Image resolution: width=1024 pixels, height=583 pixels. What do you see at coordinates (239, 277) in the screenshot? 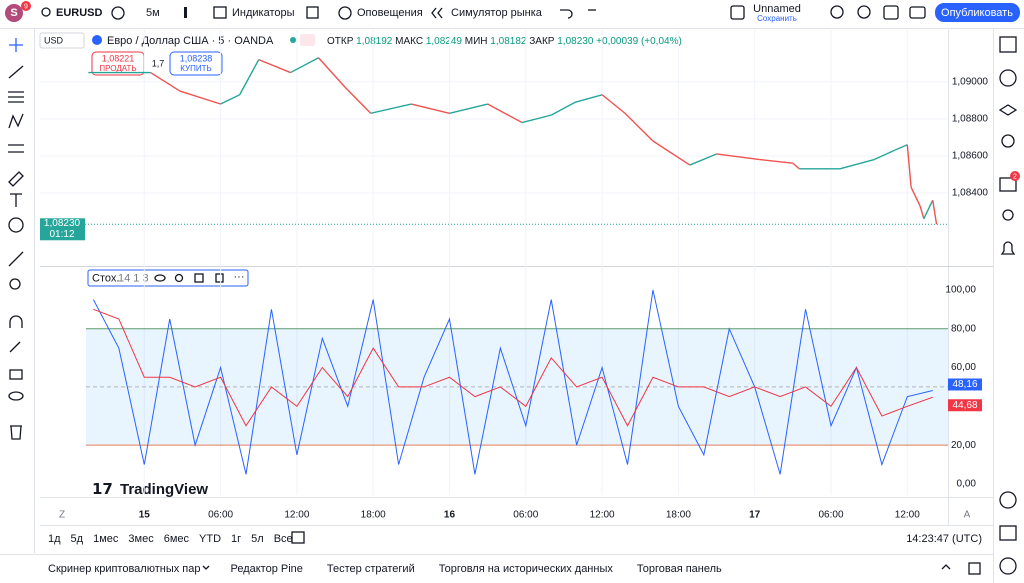
I see `more: ···` at bounding box center [239, 277].